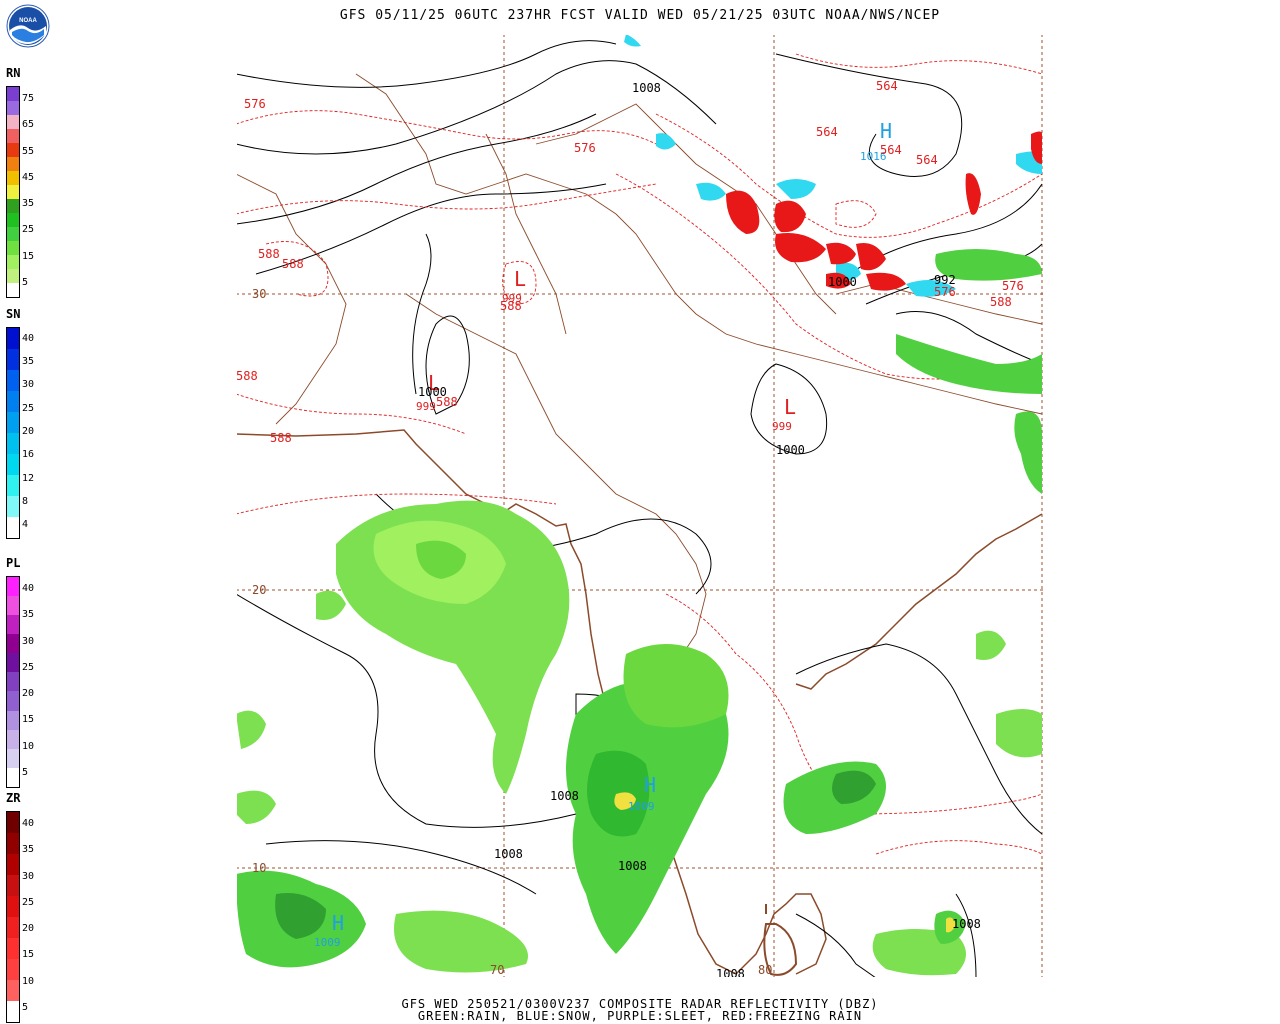  What do you see at coordinates (28, 876) in the screenshot?
I see `legend-freezing-rain-label: 30` at bounding box center [28, 876].